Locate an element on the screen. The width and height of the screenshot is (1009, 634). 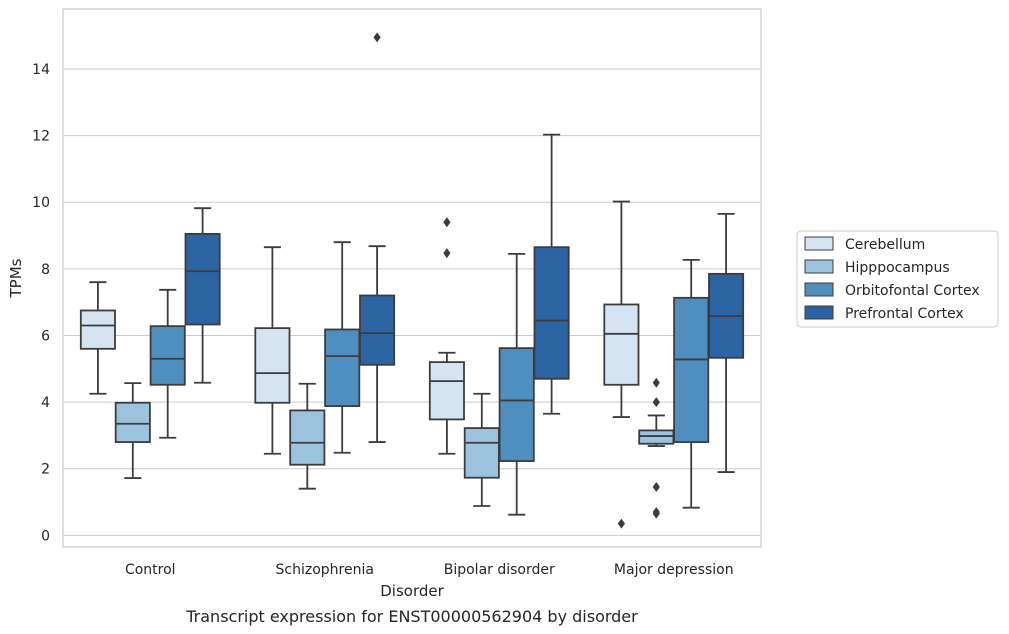
box-orbitofontal-cortex-schizophrenia is located at coordinates (342, 347).